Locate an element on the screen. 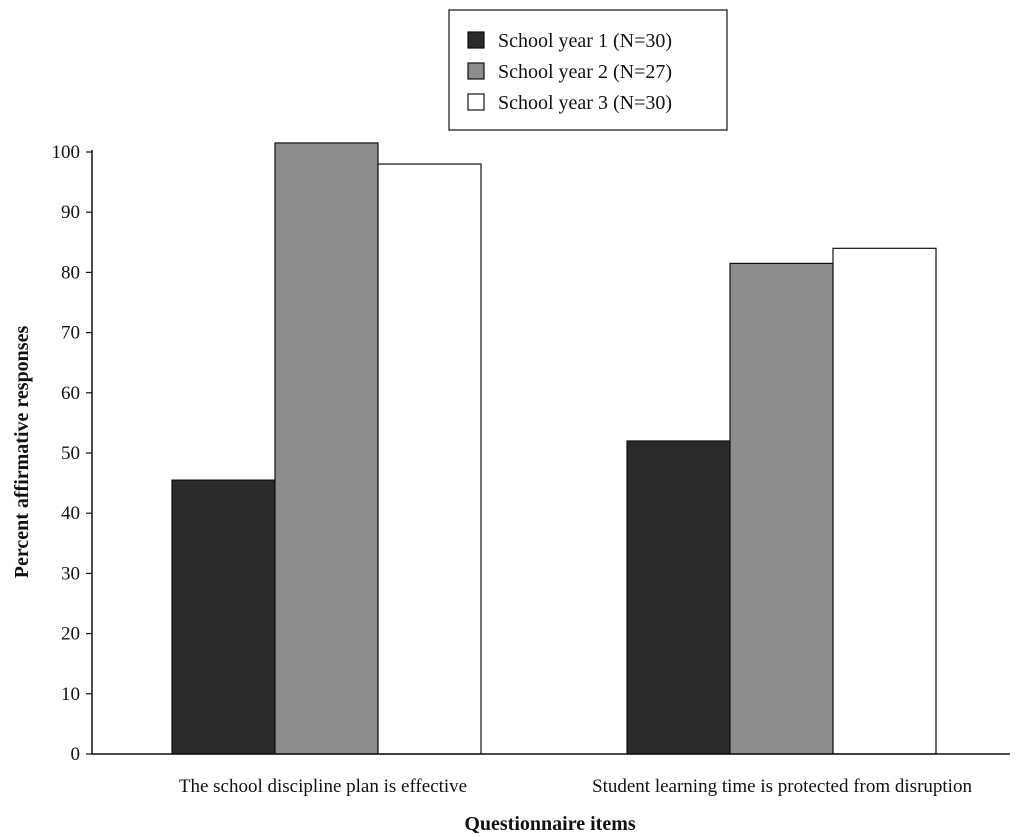  y-tick-label: 10 is located at coordinates (70, 694).